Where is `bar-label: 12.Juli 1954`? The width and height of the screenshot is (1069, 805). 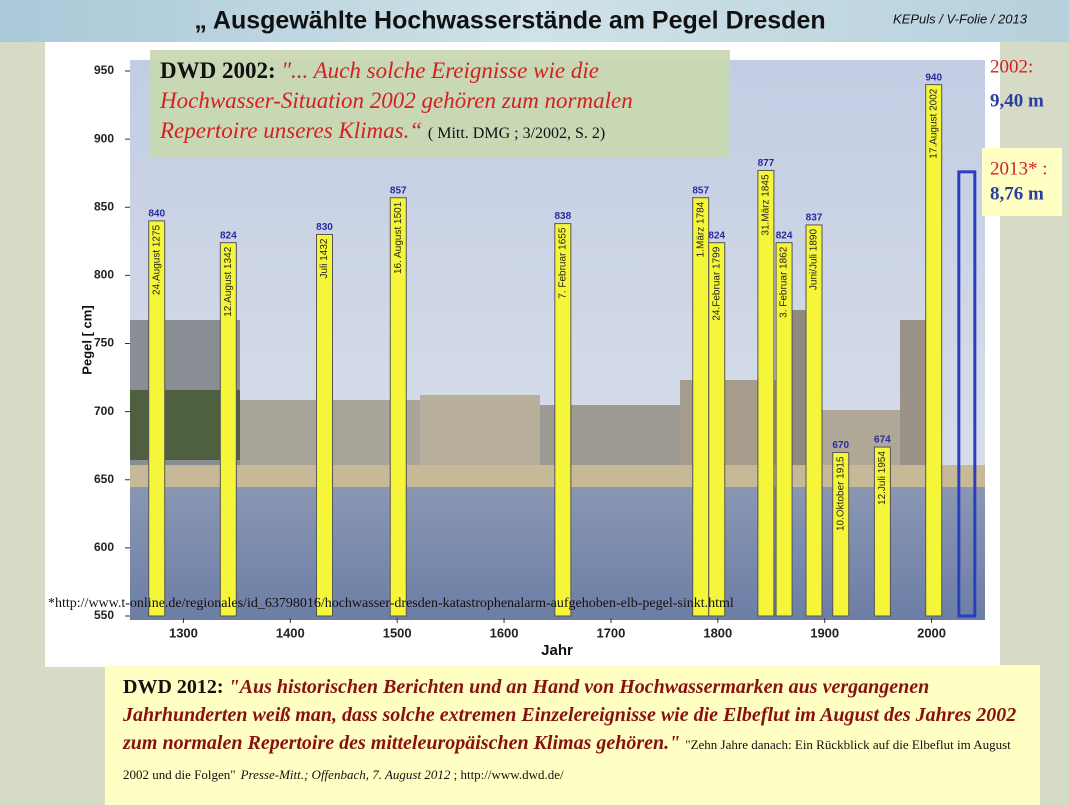
bar-label: 12.Juli 1954 is located at coordinates (882, 478).